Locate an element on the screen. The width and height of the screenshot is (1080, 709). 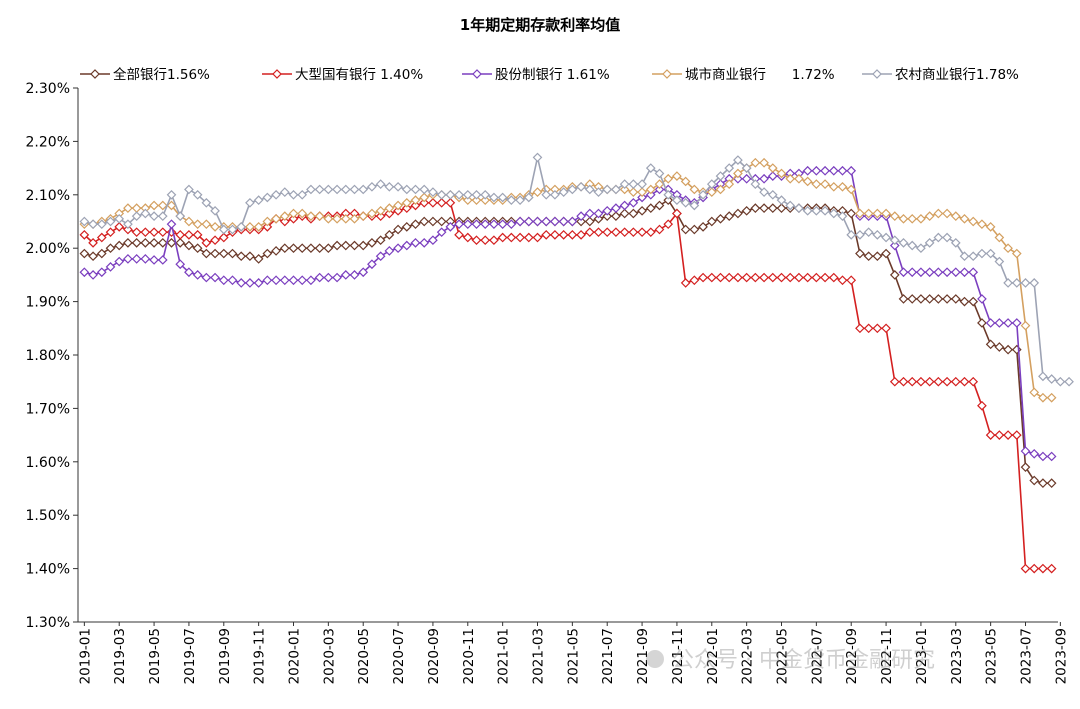
x-tick-label: 2019-03 is located at coordinates (120, 656).